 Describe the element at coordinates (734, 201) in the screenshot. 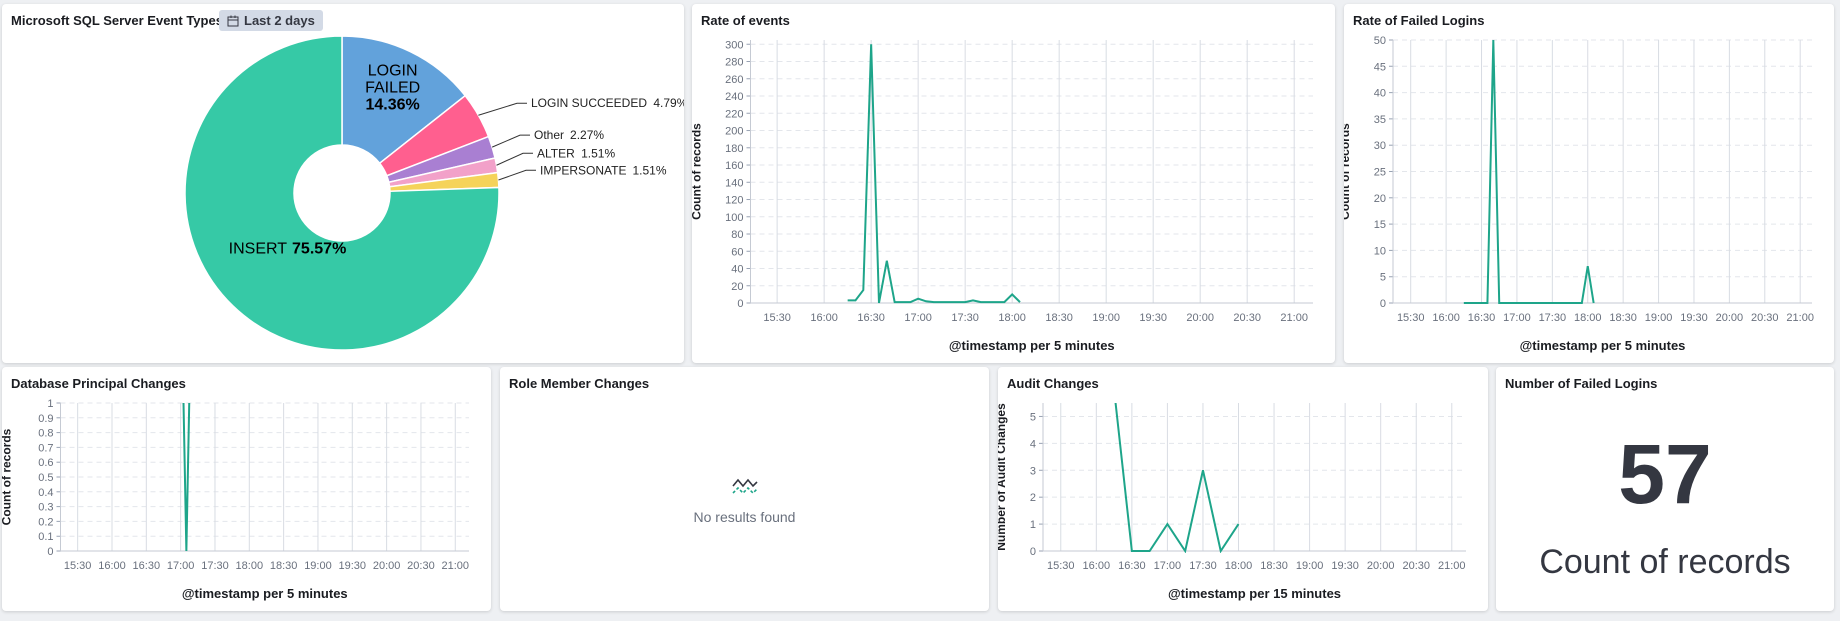

I see `y-tick-label: 120` at that location.